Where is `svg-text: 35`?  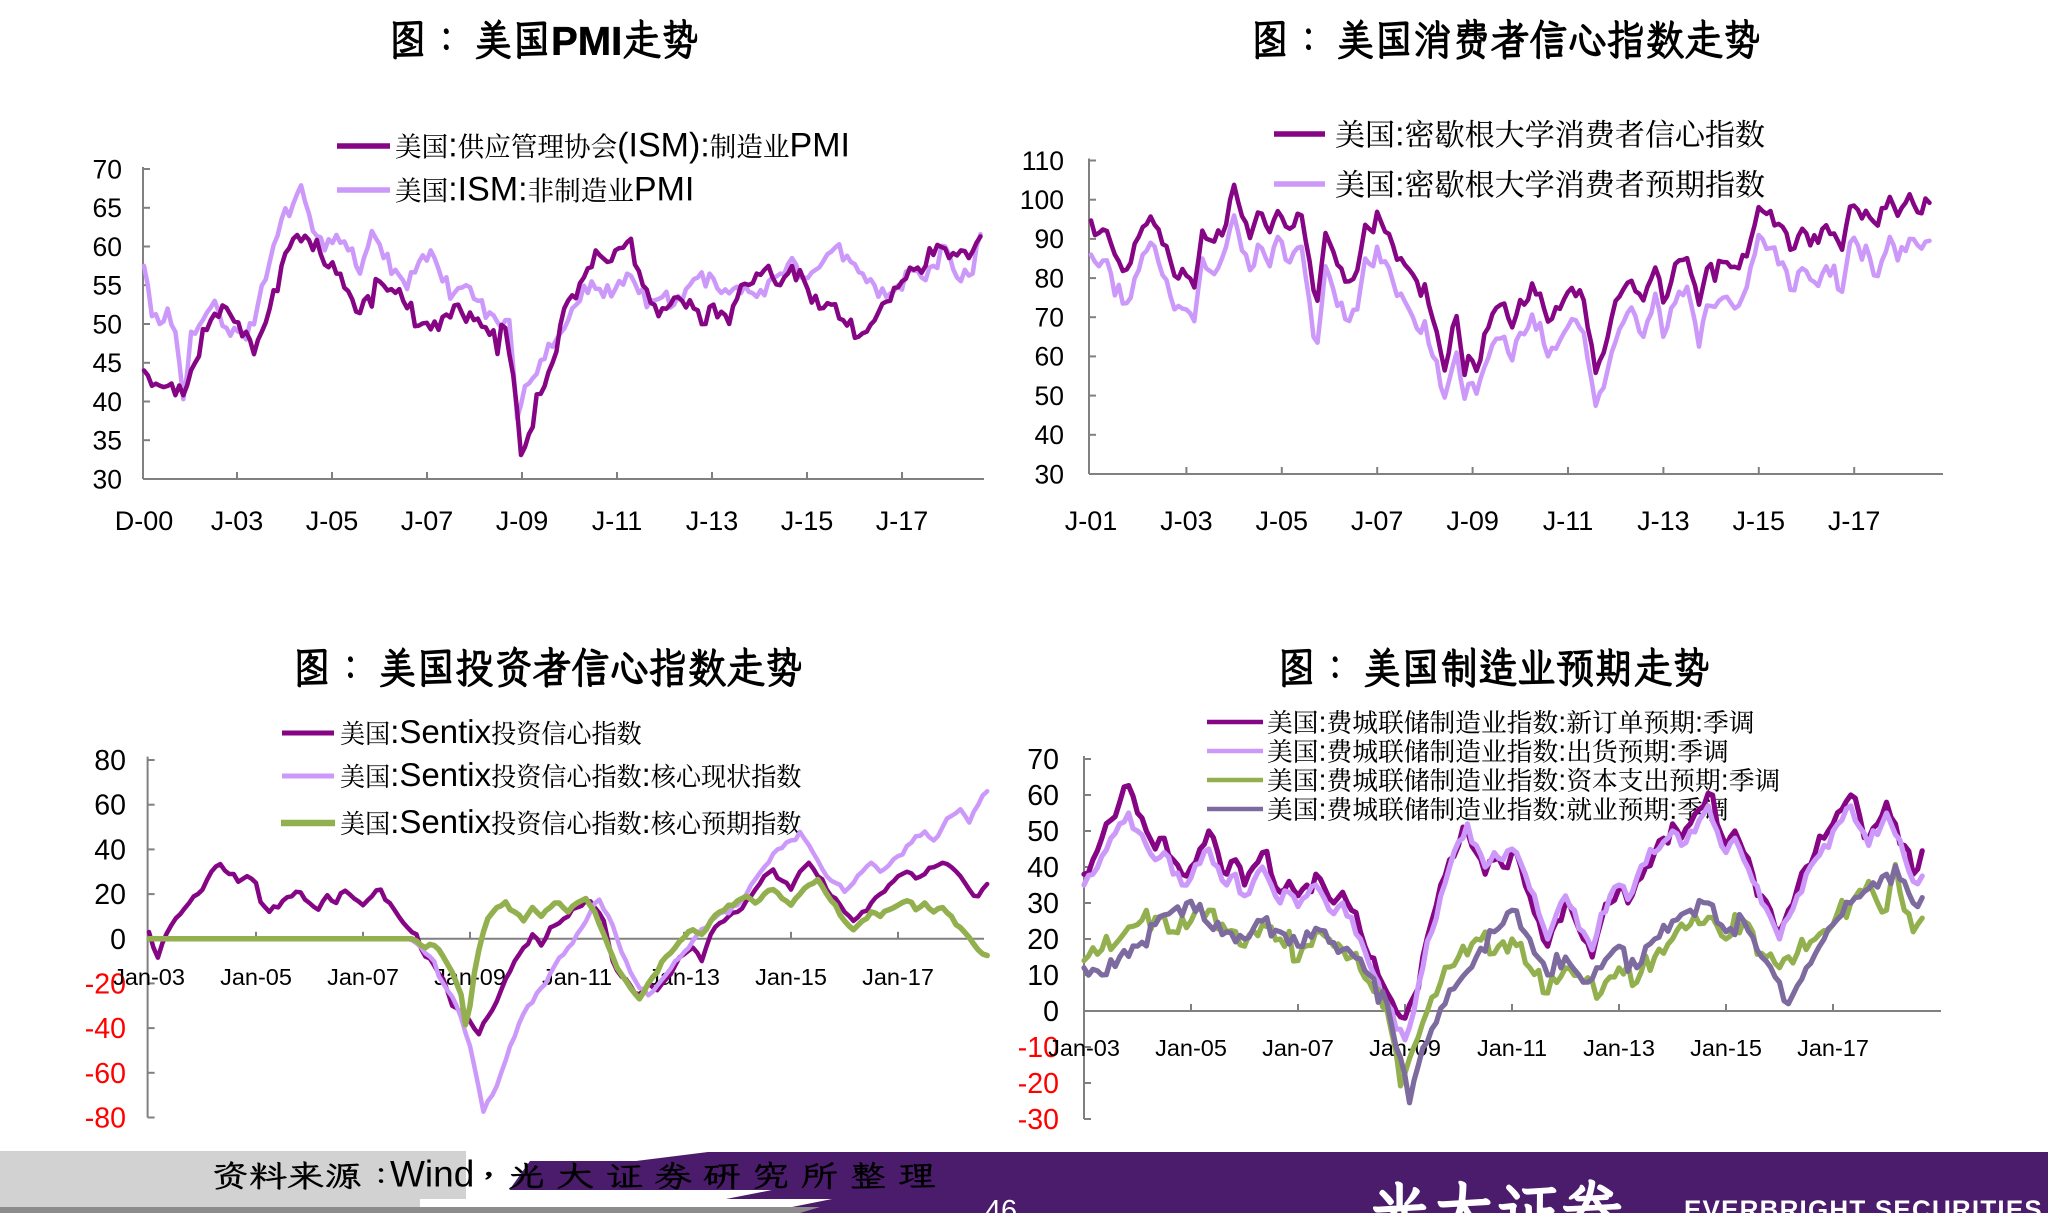
svg-text: 35 is located at coordinates (107, 441).